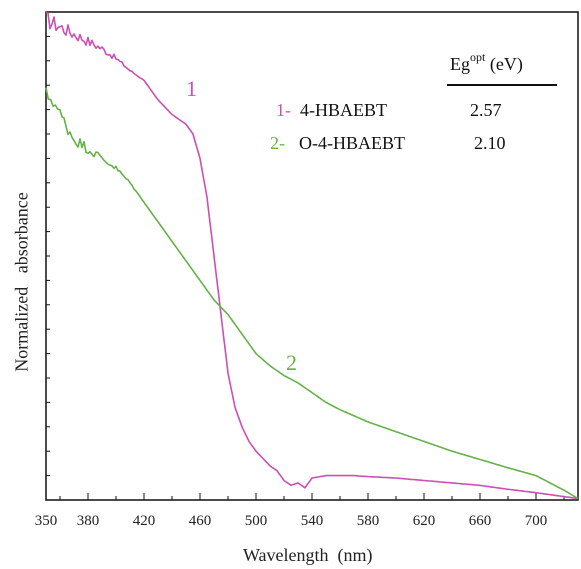 This screenshot has height=569, width=581. Describe the element at coordinates (46, 521) in the screenshot. I see `x-tick-label: 350` at that location.